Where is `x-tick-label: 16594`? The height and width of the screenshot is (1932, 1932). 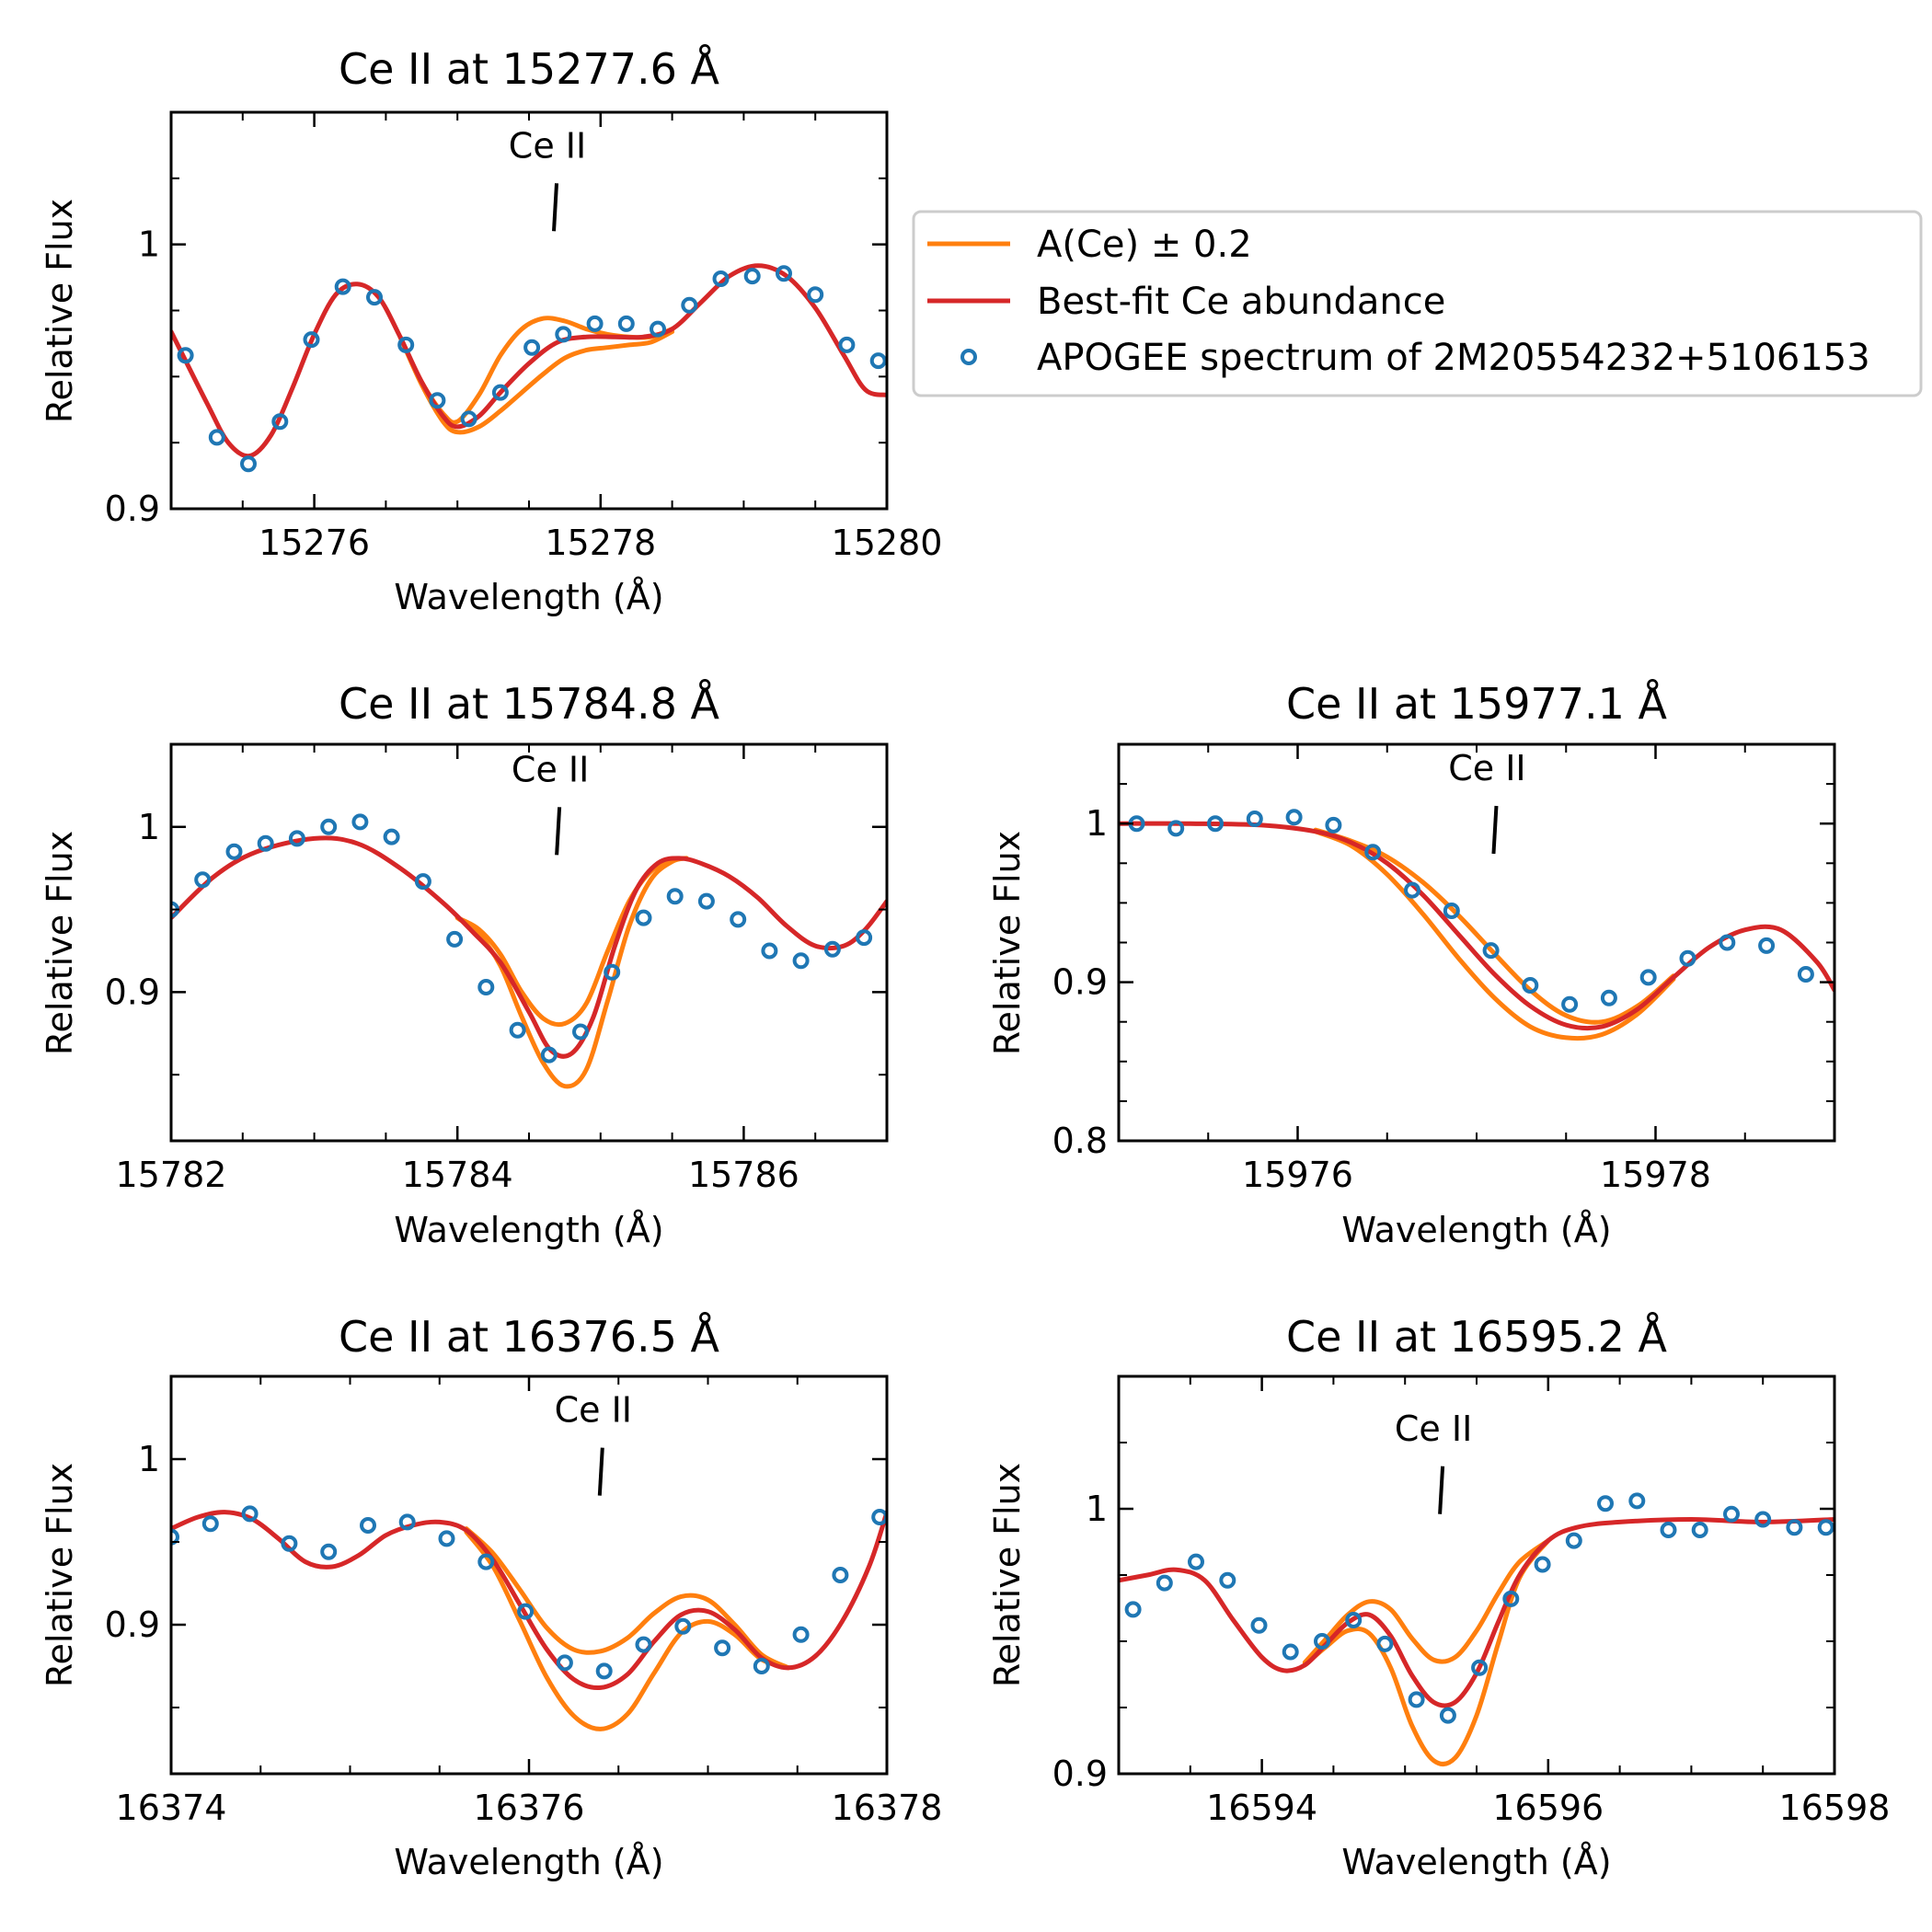 x-tick-label: 16594 is located at coordinates (1261, 1808).